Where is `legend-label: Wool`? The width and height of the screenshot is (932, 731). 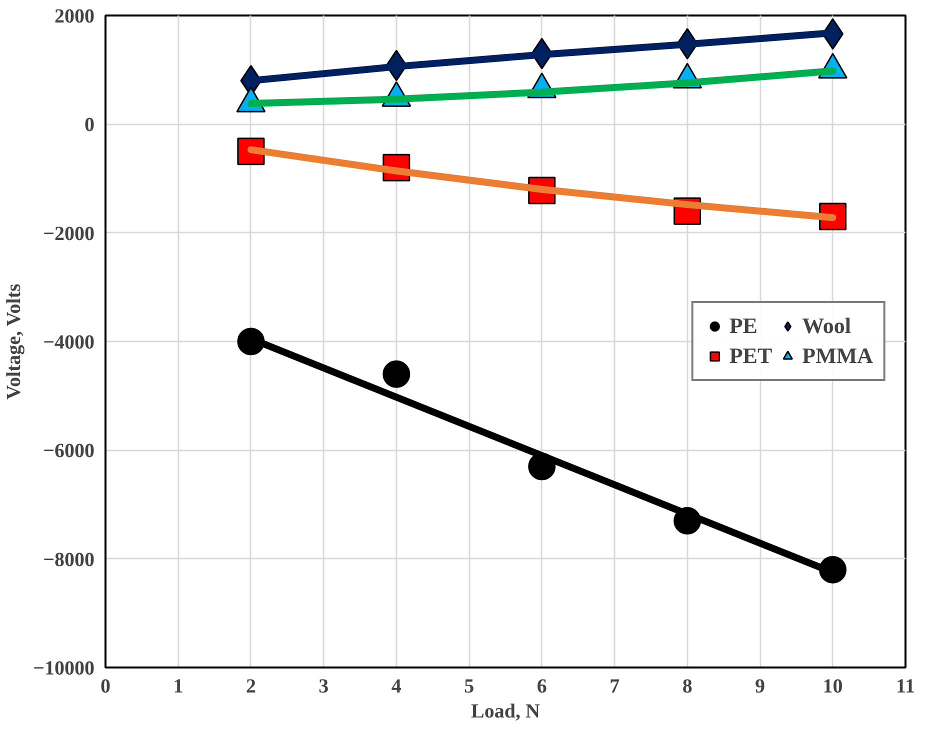 legend-label: Wool is located at coordinates (827, 326).